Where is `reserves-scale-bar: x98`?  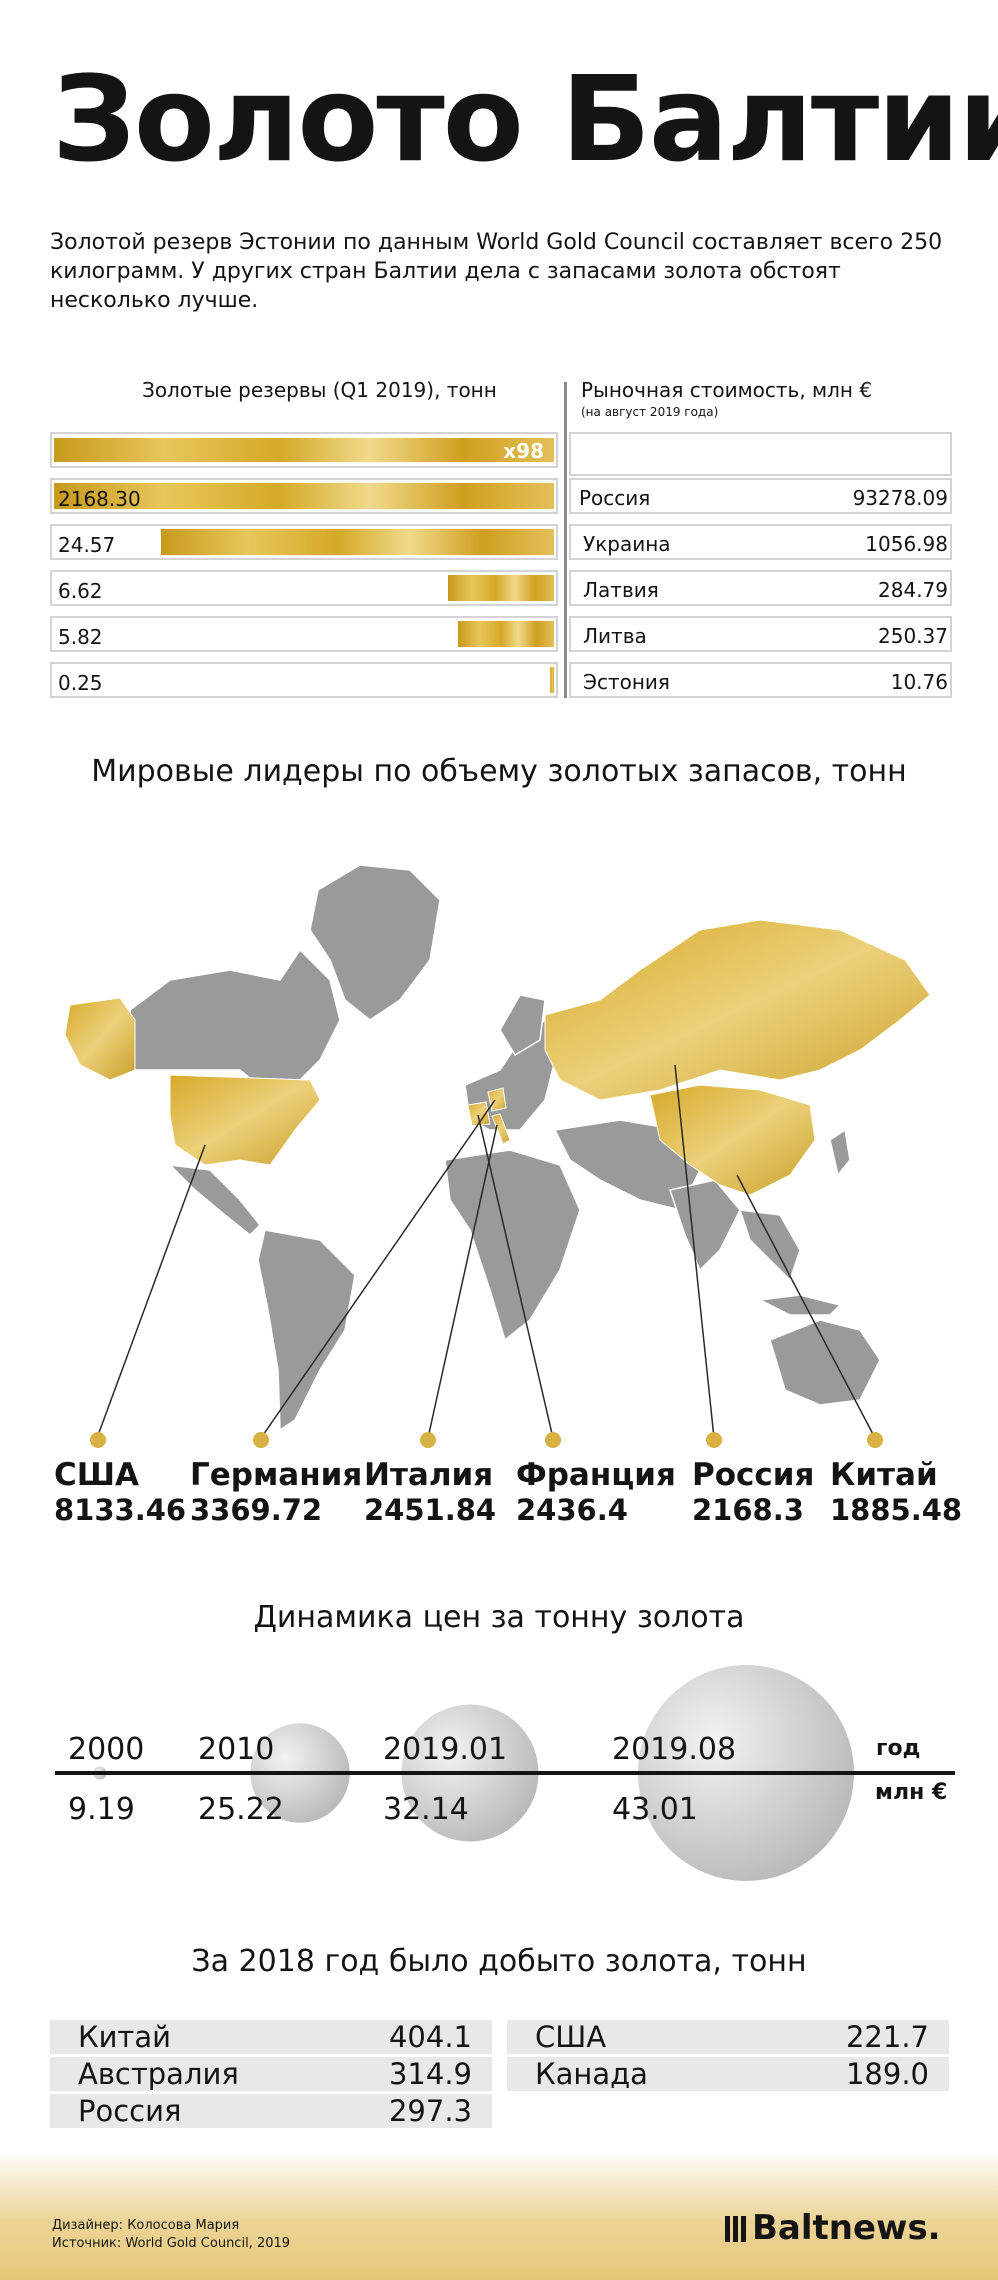 reserves-scale-bar: x98 is located at coordinates (304, 450).